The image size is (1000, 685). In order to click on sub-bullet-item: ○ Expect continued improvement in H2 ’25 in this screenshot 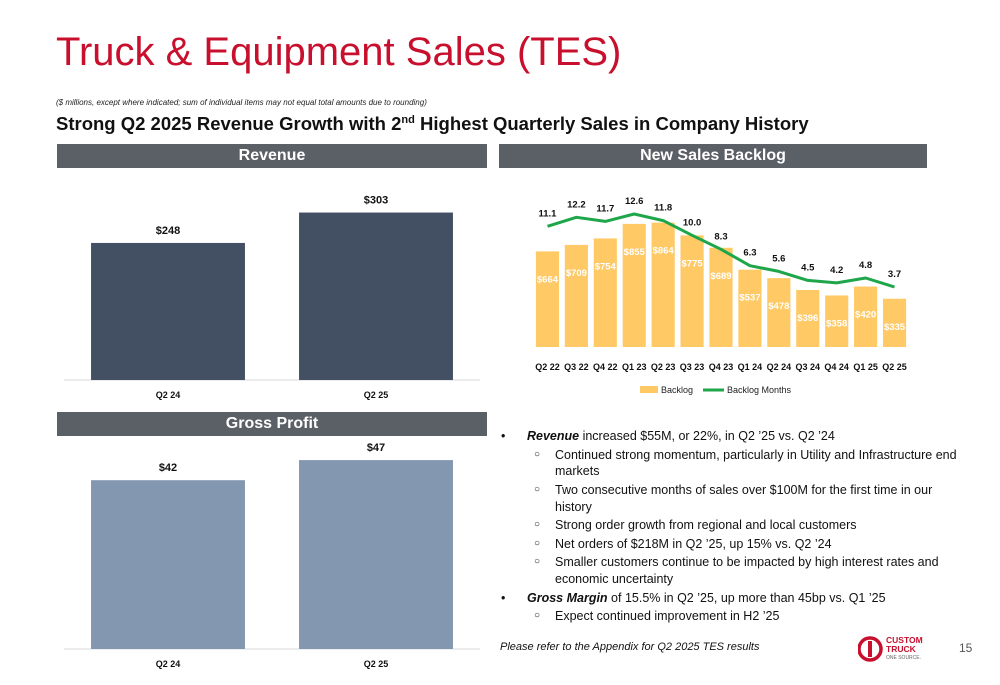, I will do `click(735, 616)`.